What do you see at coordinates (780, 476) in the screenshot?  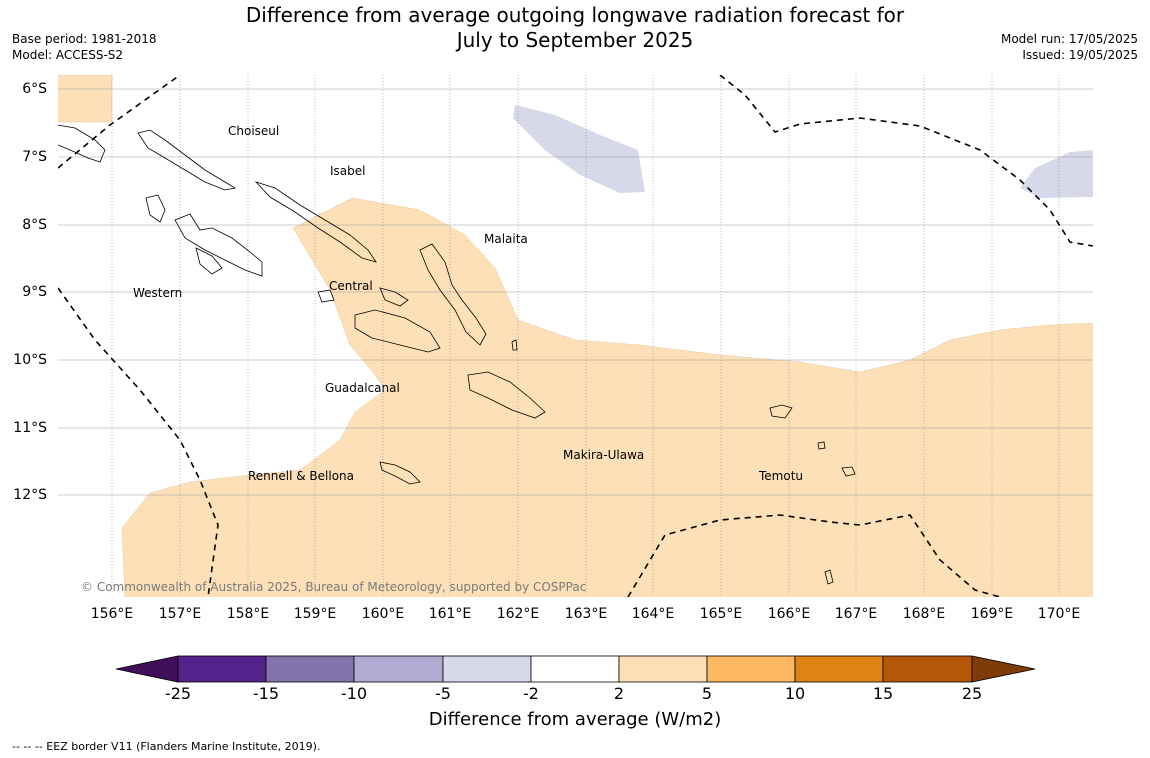 I see `region-label-temotu: Temotu` at bounding box center [780, 476].